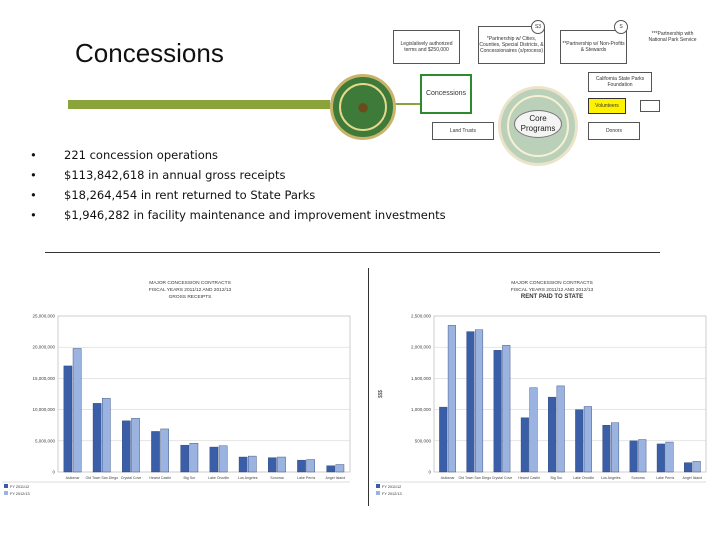  I want to click on y-tick-label: 10,000,000, so click(43, 409).